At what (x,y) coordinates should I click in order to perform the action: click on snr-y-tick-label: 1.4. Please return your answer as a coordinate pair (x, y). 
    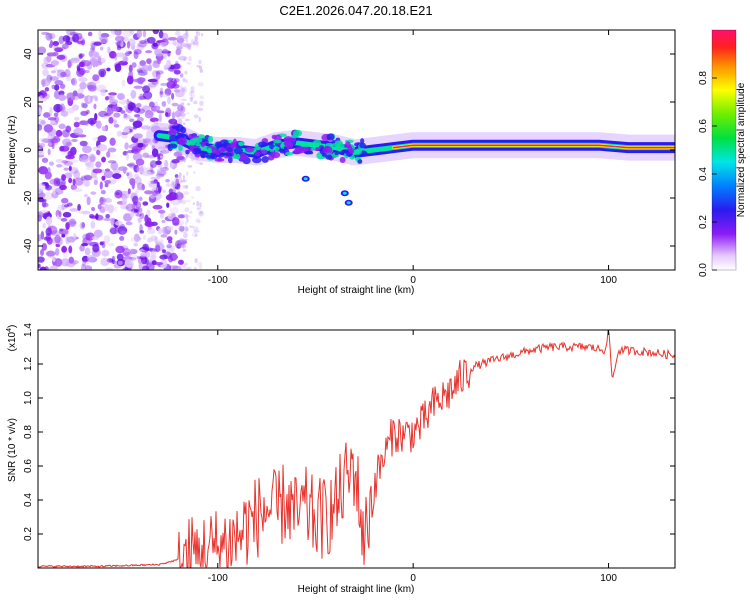
    Looking at the image, I should click on (28, 330).